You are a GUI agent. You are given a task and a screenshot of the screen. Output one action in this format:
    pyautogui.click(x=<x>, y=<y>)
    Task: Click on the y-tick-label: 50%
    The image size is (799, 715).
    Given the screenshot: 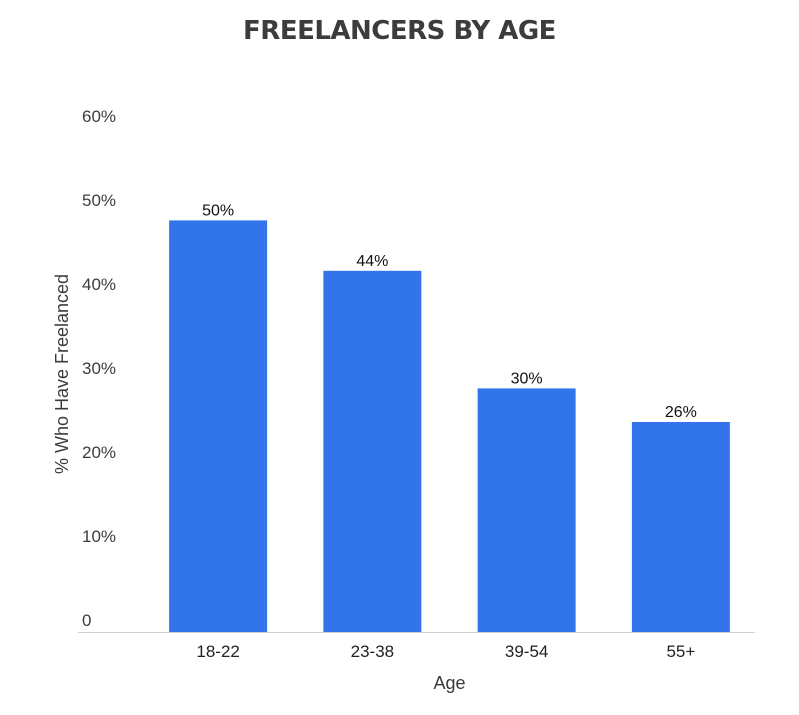 What is the action you would take?
    pyautogui.click(x=99, y=200)
    